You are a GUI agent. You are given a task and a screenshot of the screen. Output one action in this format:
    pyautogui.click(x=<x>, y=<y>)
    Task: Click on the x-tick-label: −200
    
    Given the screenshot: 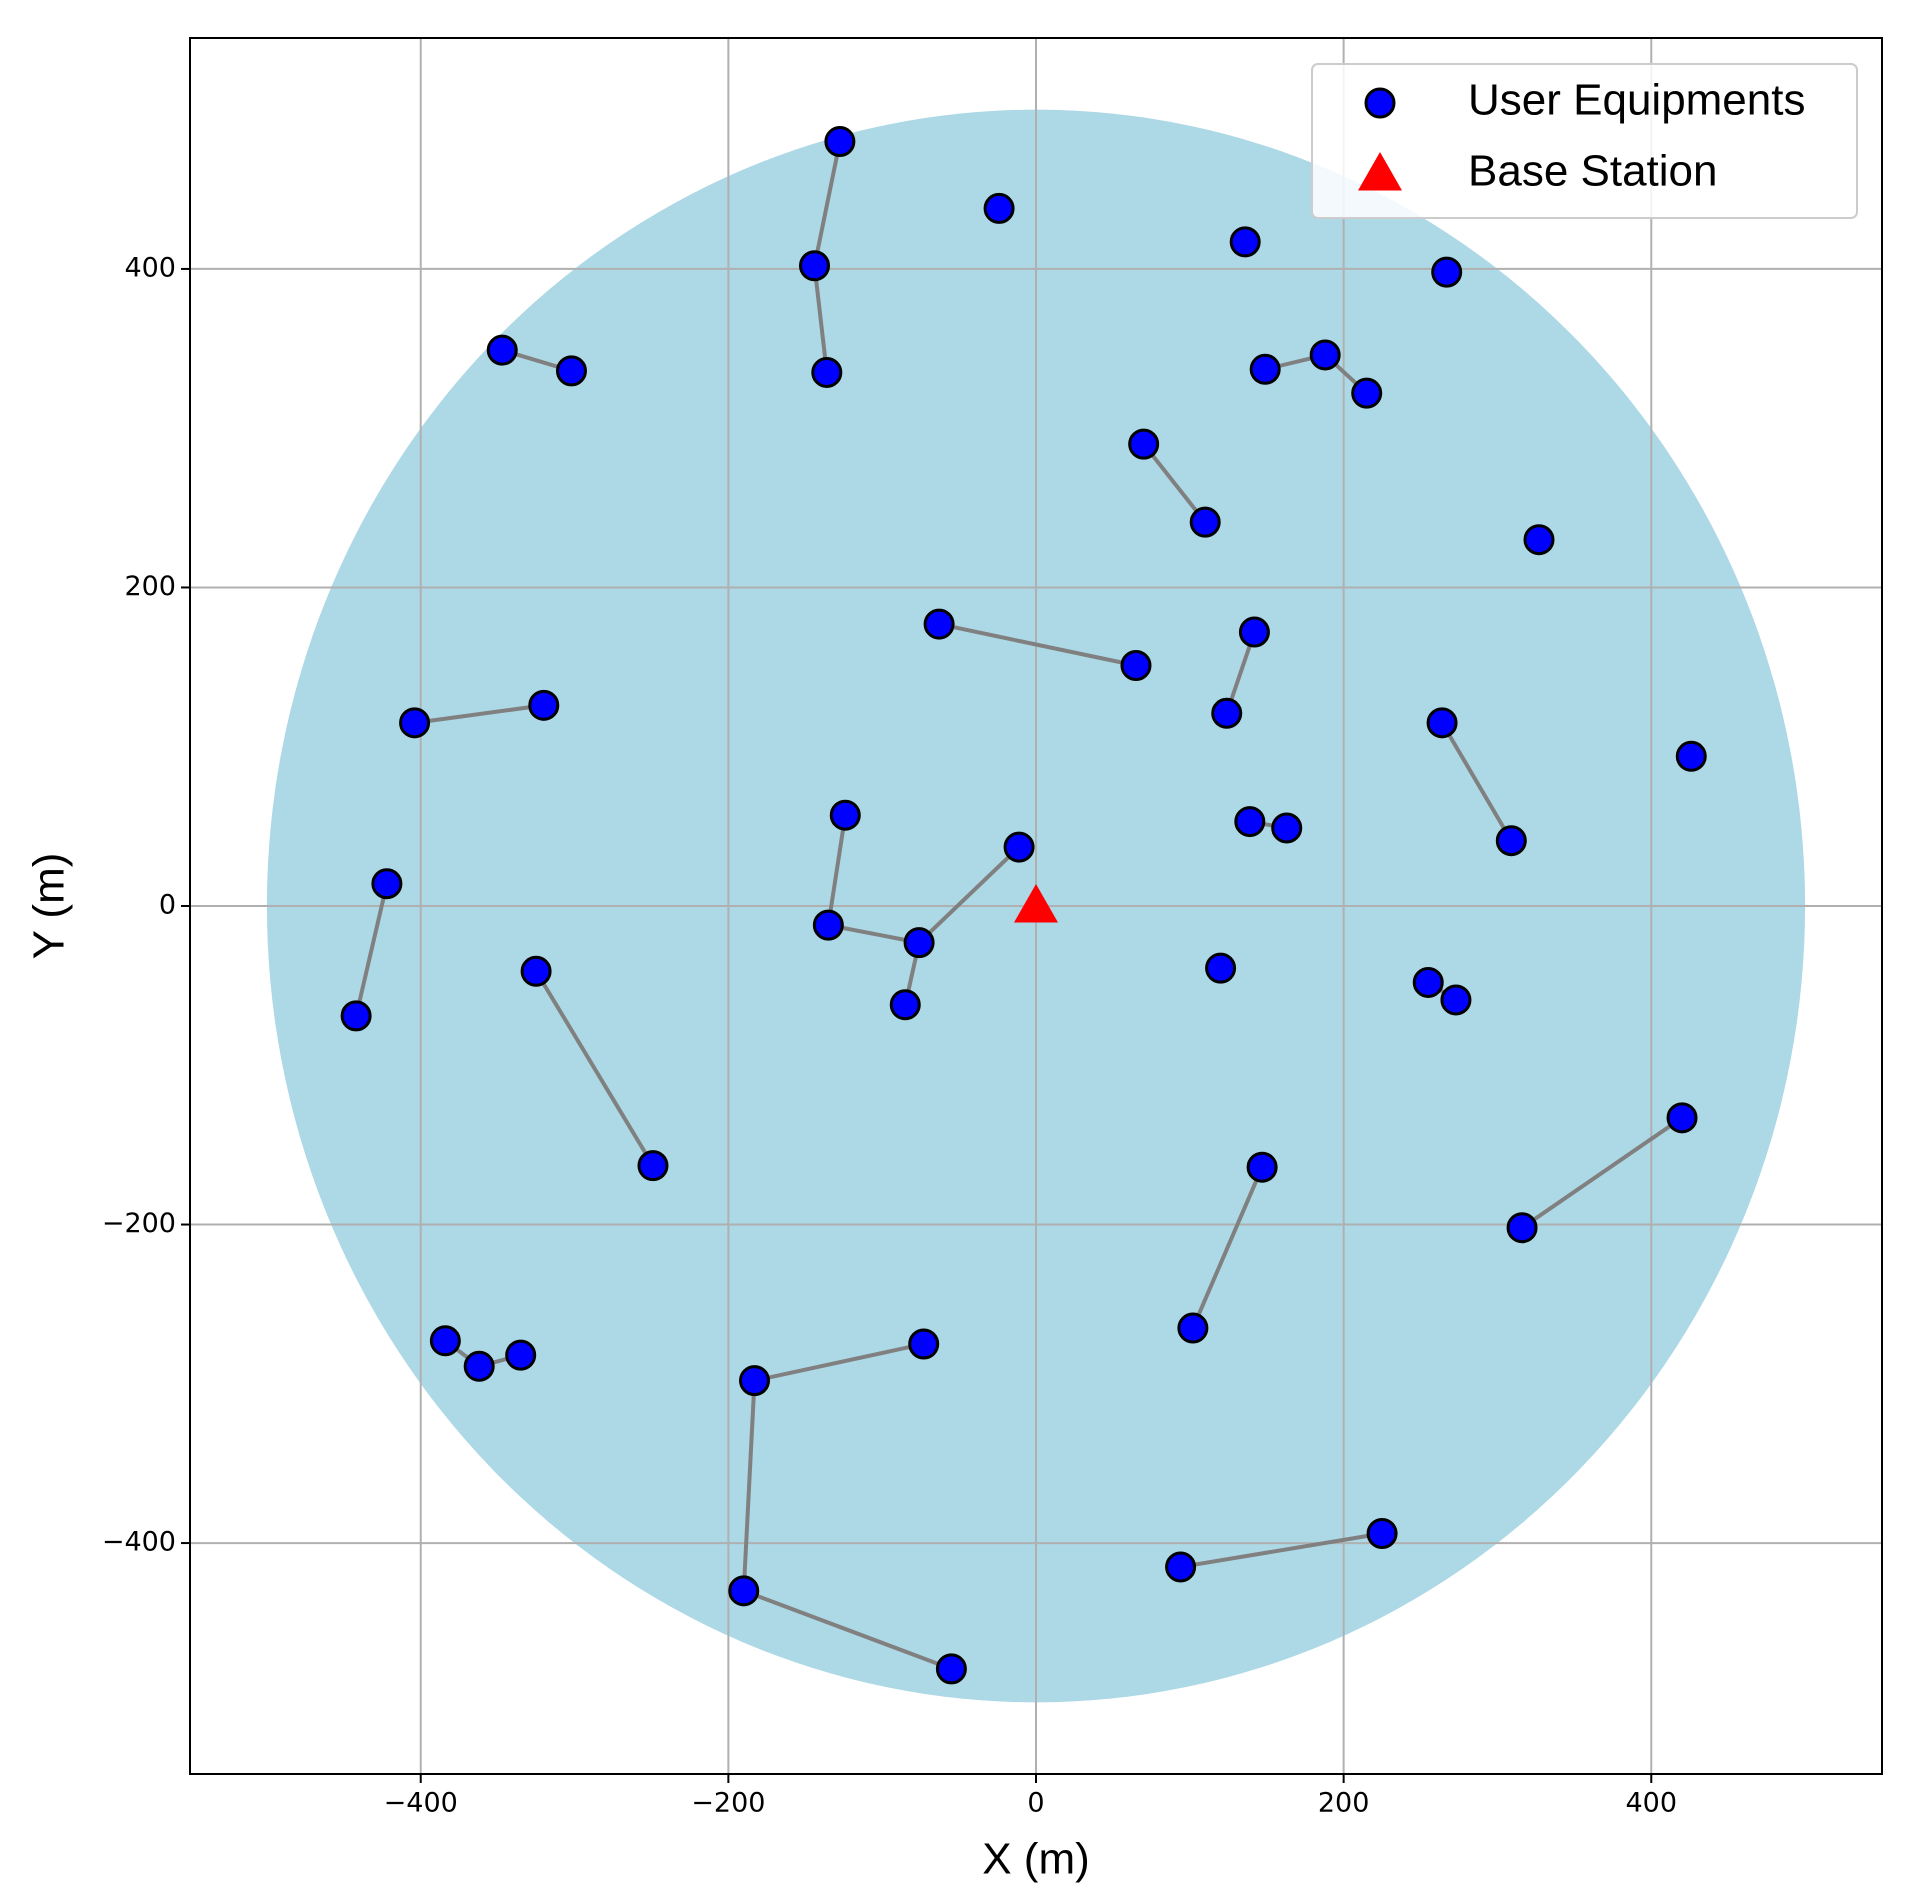 What is the action you would take?
    pyautogui.click(x=728, y=1803)
    